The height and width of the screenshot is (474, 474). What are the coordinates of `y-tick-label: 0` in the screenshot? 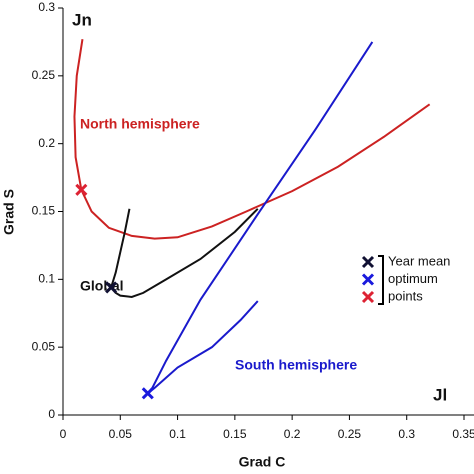 It's located at (51, 414).